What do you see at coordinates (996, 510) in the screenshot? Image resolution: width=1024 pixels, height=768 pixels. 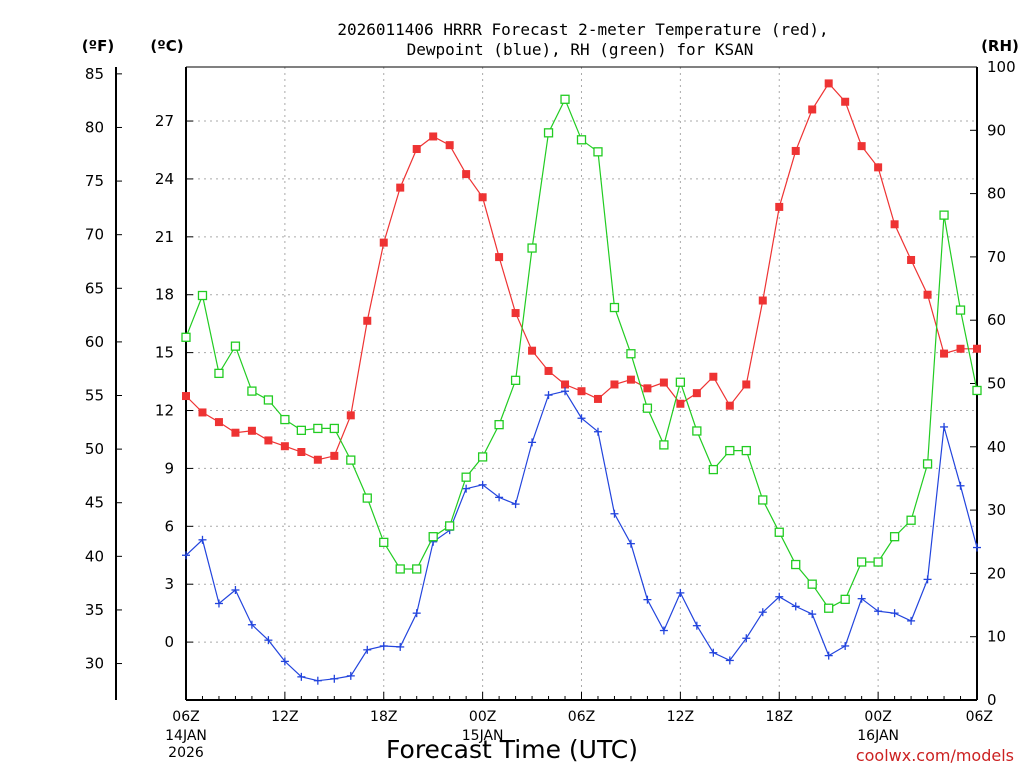 I see `rh-tick-label: 30` at bounding box center [996, 510].